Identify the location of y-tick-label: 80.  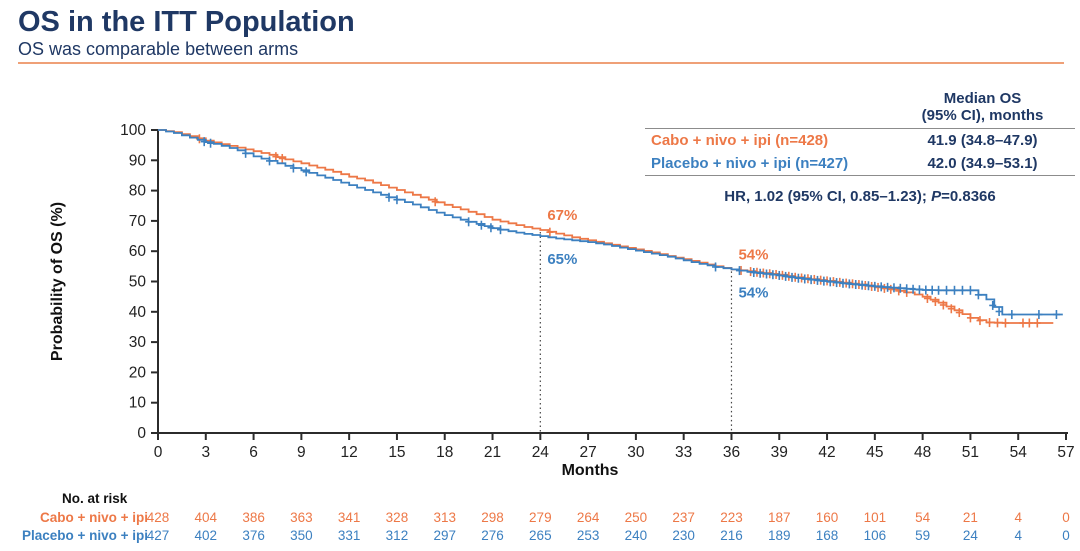
(138, 191).